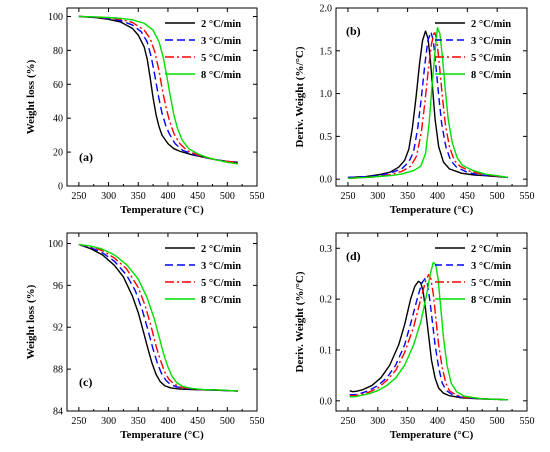 This screenshot has width=550, height=452. I want to click on y-tick-label: 0.2, so click(326, 300).